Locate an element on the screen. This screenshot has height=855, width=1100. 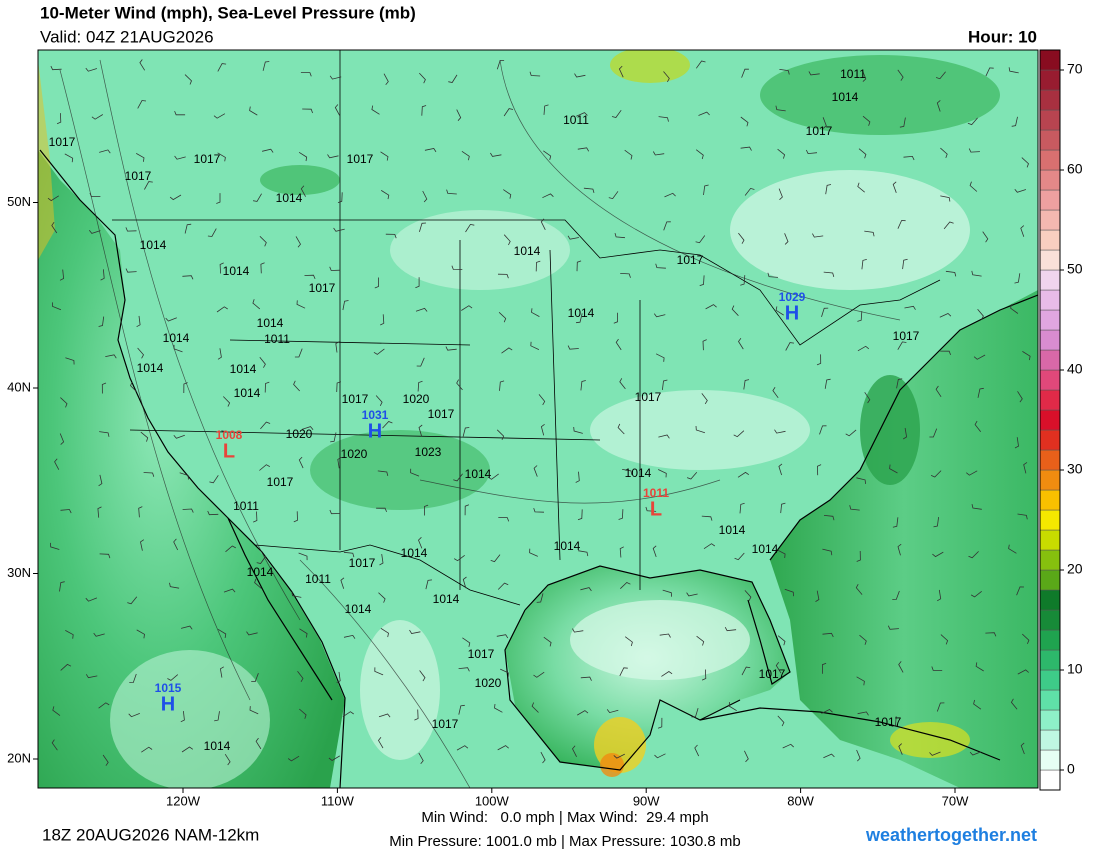
isobar-label: 1020 is located at coordinates (299, 434).